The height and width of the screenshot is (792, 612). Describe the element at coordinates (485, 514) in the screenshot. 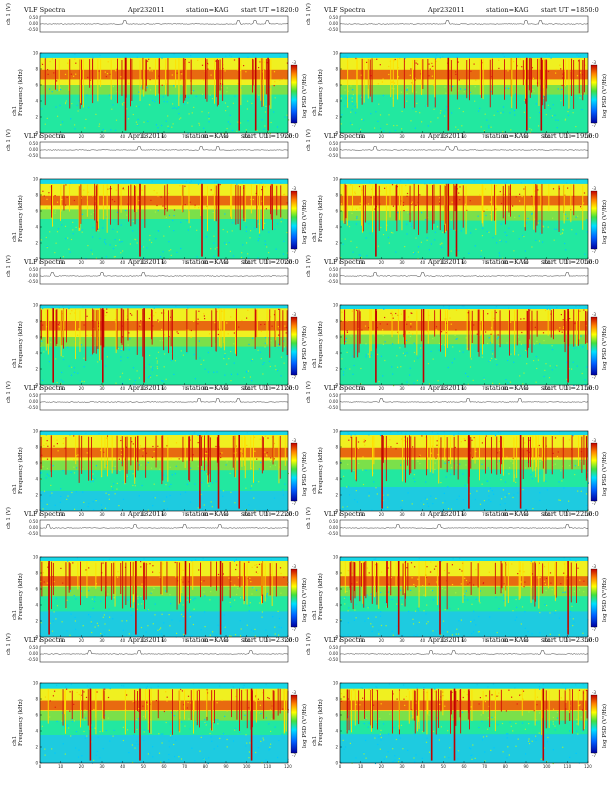

I see `x-tick-label: 70` at that location.